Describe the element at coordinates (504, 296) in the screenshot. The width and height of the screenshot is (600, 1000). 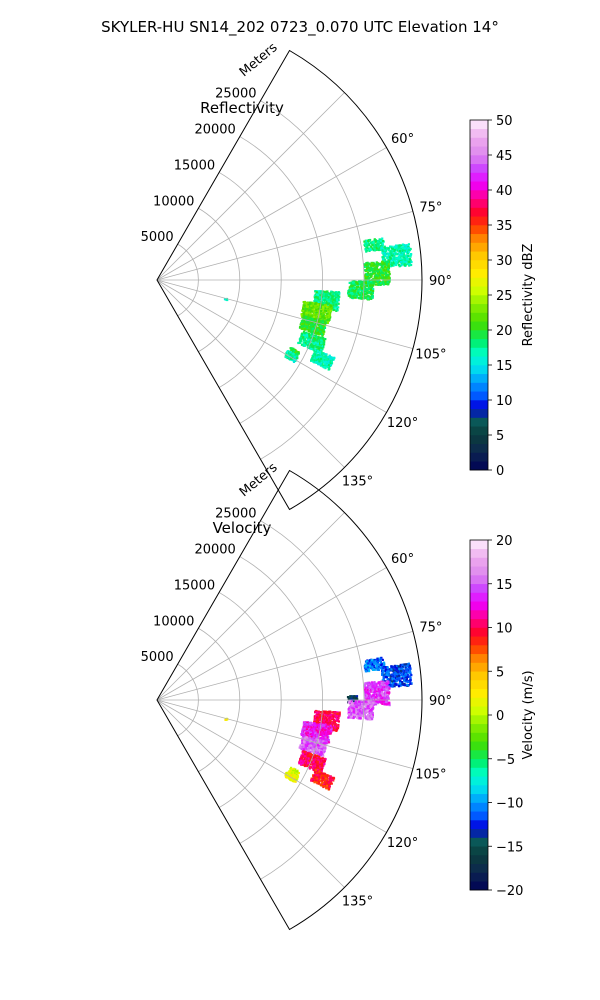
I see `colorbar-tick-label: 25` at that location.